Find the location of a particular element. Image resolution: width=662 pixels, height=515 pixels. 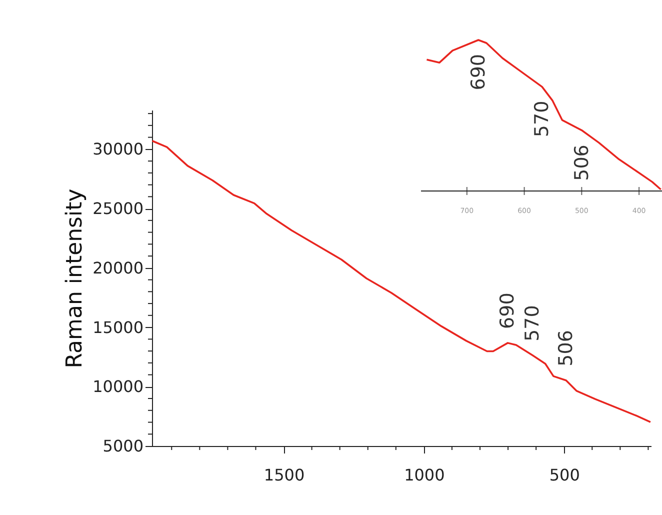

y-tick-label: 5000 is located at coordinates (123, 446).